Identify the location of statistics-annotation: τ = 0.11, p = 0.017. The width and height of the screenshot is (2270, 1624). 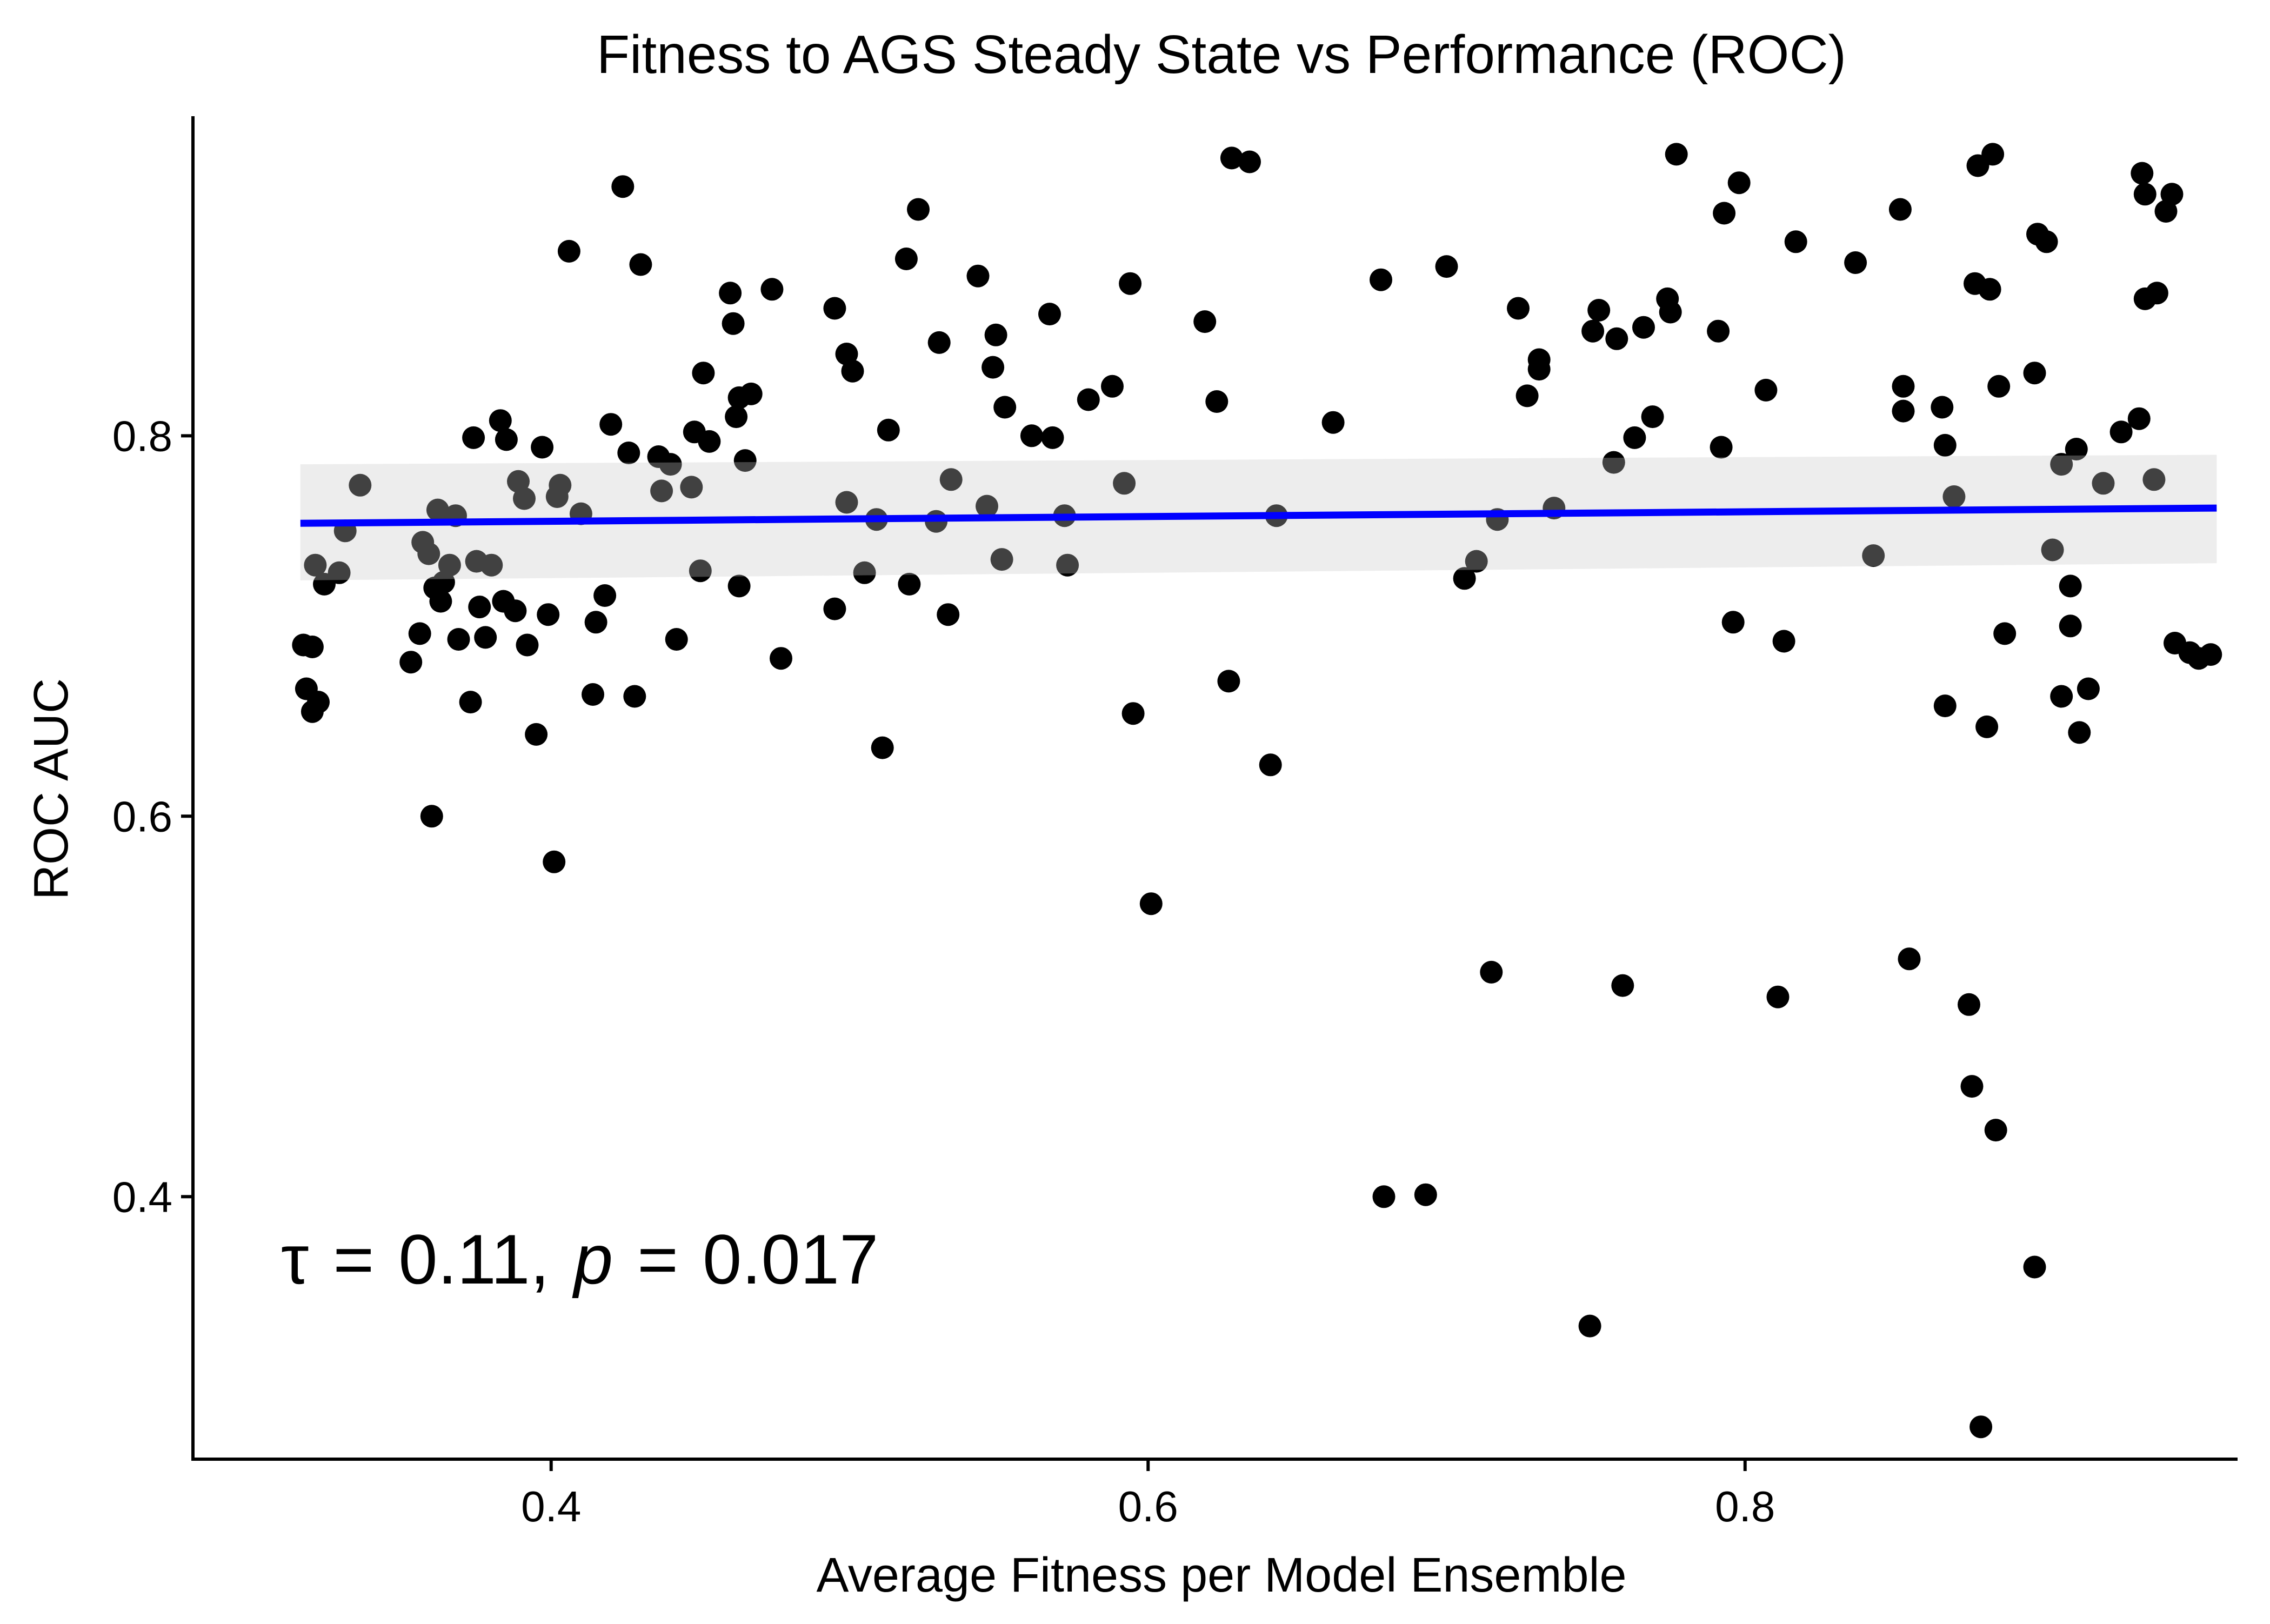
(579, 1259).